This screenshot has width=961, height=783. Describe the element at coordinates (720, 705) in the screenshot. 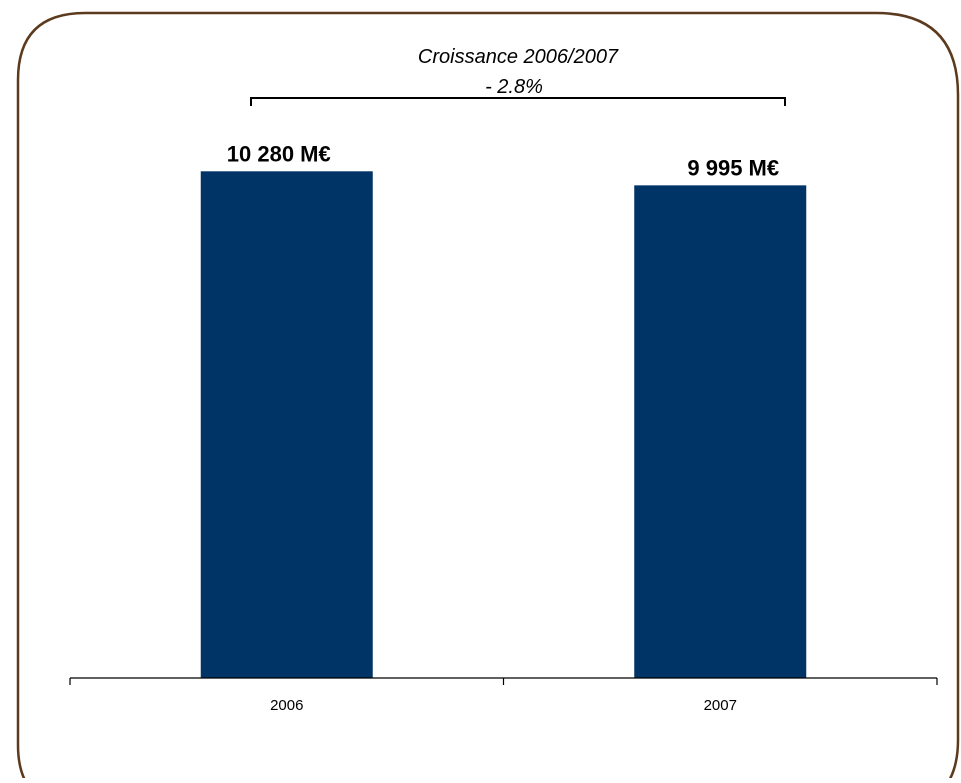

I see `x-tick-label-2007: 2007` at that location.